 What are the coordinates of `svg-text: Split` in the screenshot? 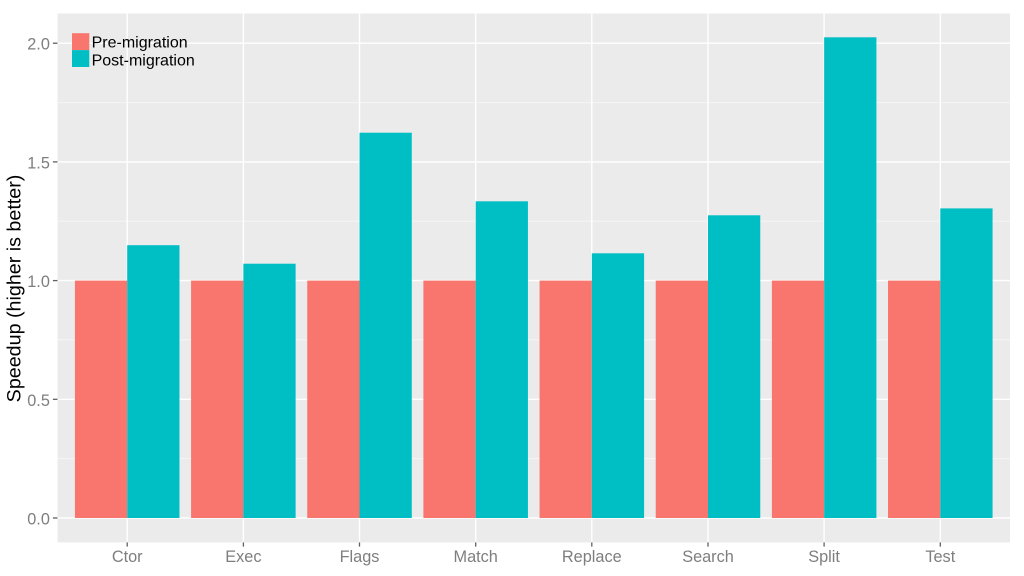 It's located at (824, 557).